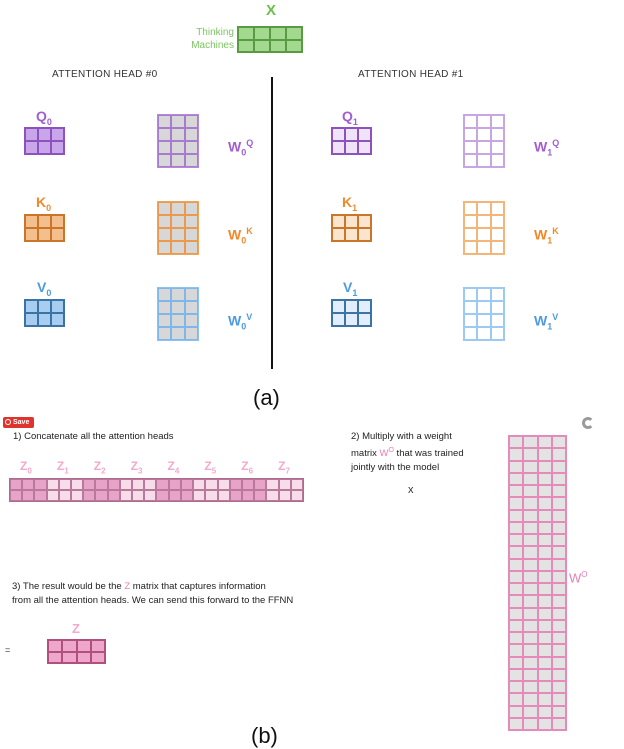  Describe the element at coordinates (105, 74) in the screenshot. I see `head-0-title: ATTENTION HEAD #0` at that location.